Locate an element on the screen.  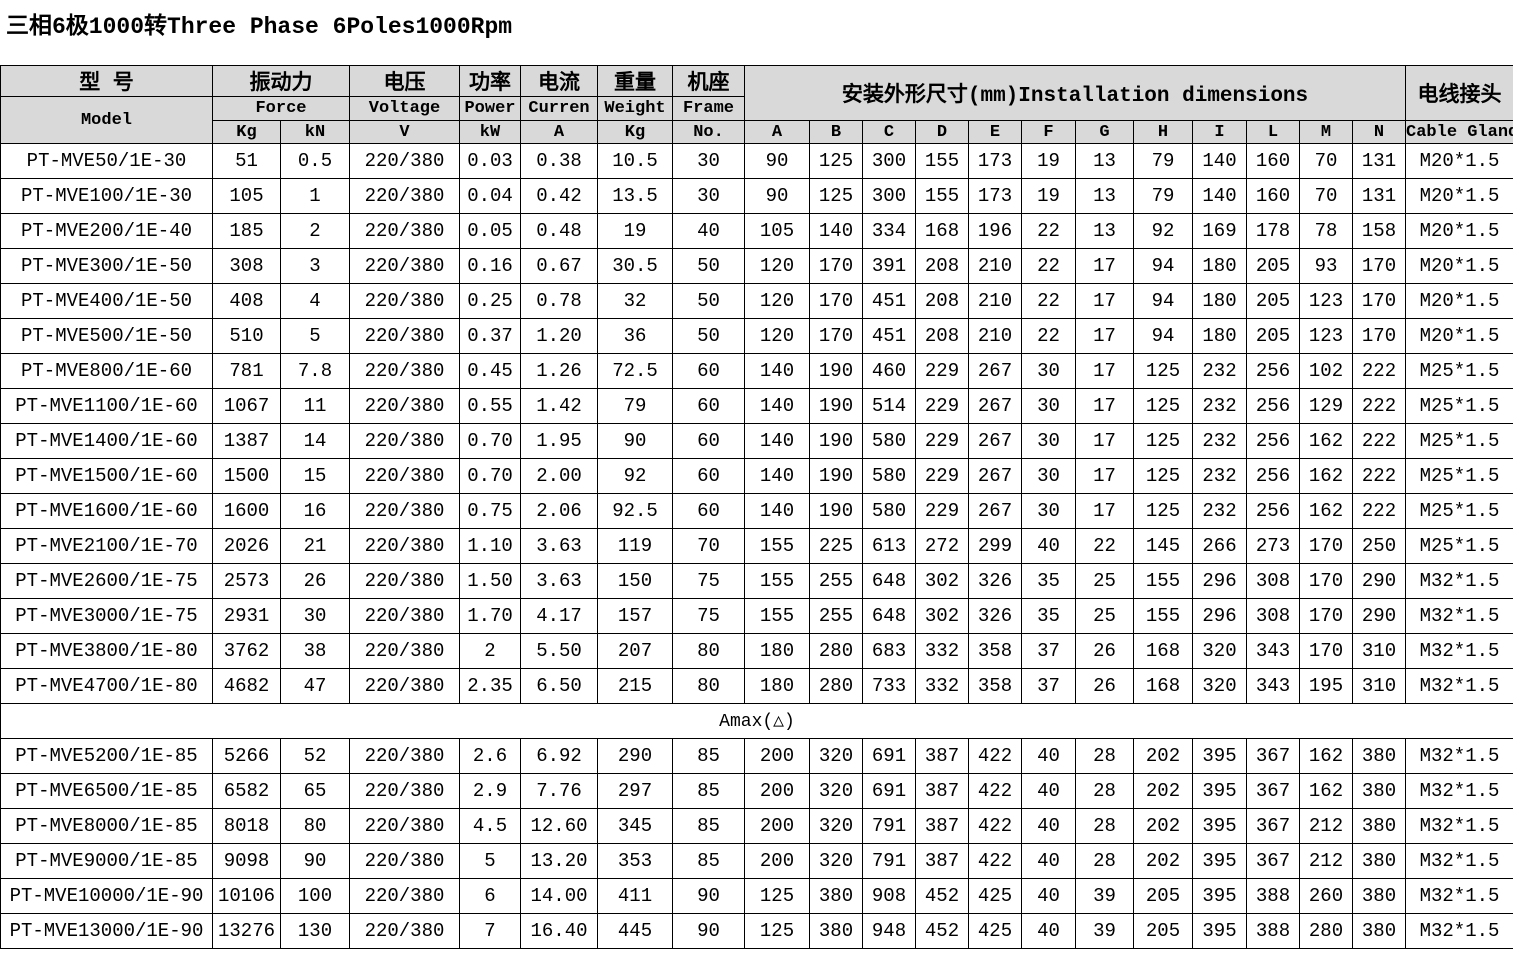
value-cell: 3 is located at coordinates (315, 266).